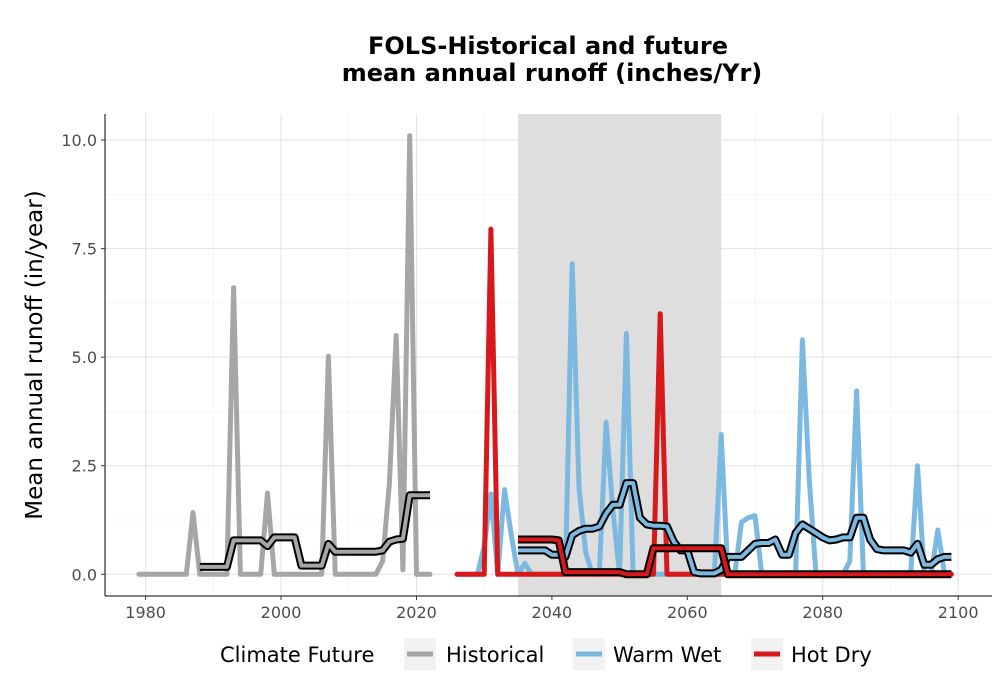 This screenshot has height=700, width=1000. Describe the element at coordinates (735, 557) in the screenshot. I see `moving-average-line-hot-dry` at that location.